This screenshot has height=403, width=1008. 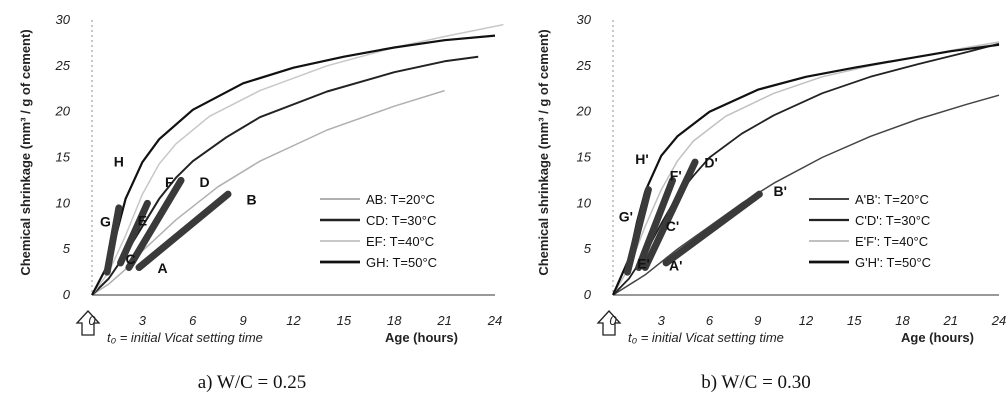 I want to click on chart-a-setting-time-arrow-icon, so click(x=88, y=323).